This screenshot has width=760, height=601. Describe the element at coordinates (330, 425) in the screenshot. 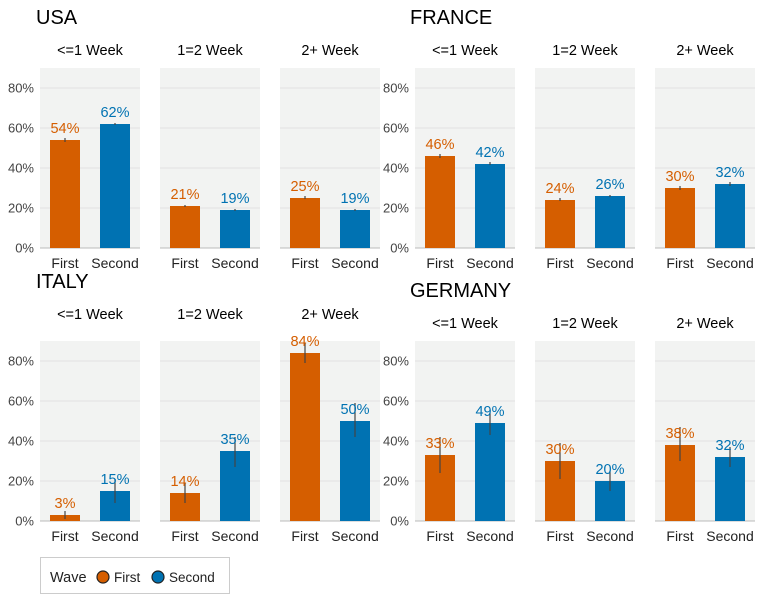

I see `facet-panel-italy-3: 2+ Week 84% First 50% Second` at that location.